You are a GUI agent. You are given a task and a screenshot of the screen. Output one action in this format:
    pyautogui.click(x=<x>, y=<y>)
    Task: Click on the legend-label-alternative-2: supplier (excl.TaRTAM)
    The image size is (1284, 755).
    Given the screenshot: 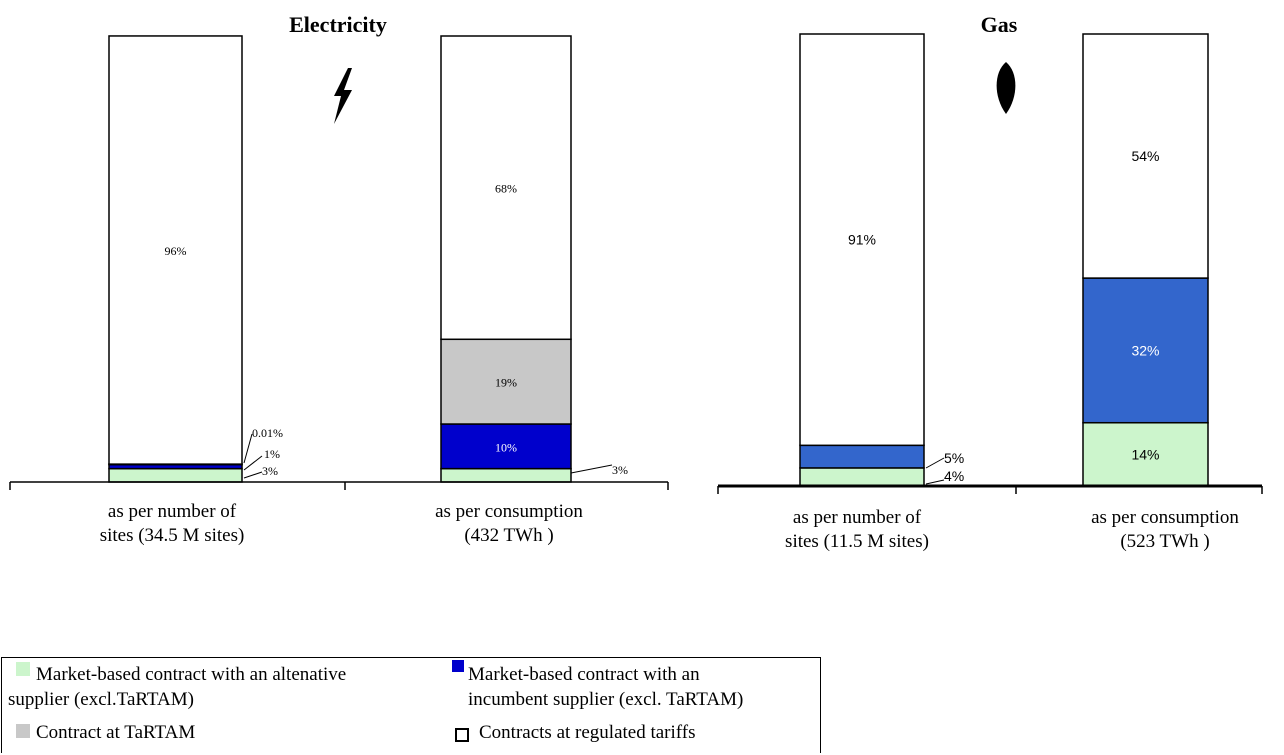 What is the action you would take?
    pyautogui.click(x=101, y=699)
    